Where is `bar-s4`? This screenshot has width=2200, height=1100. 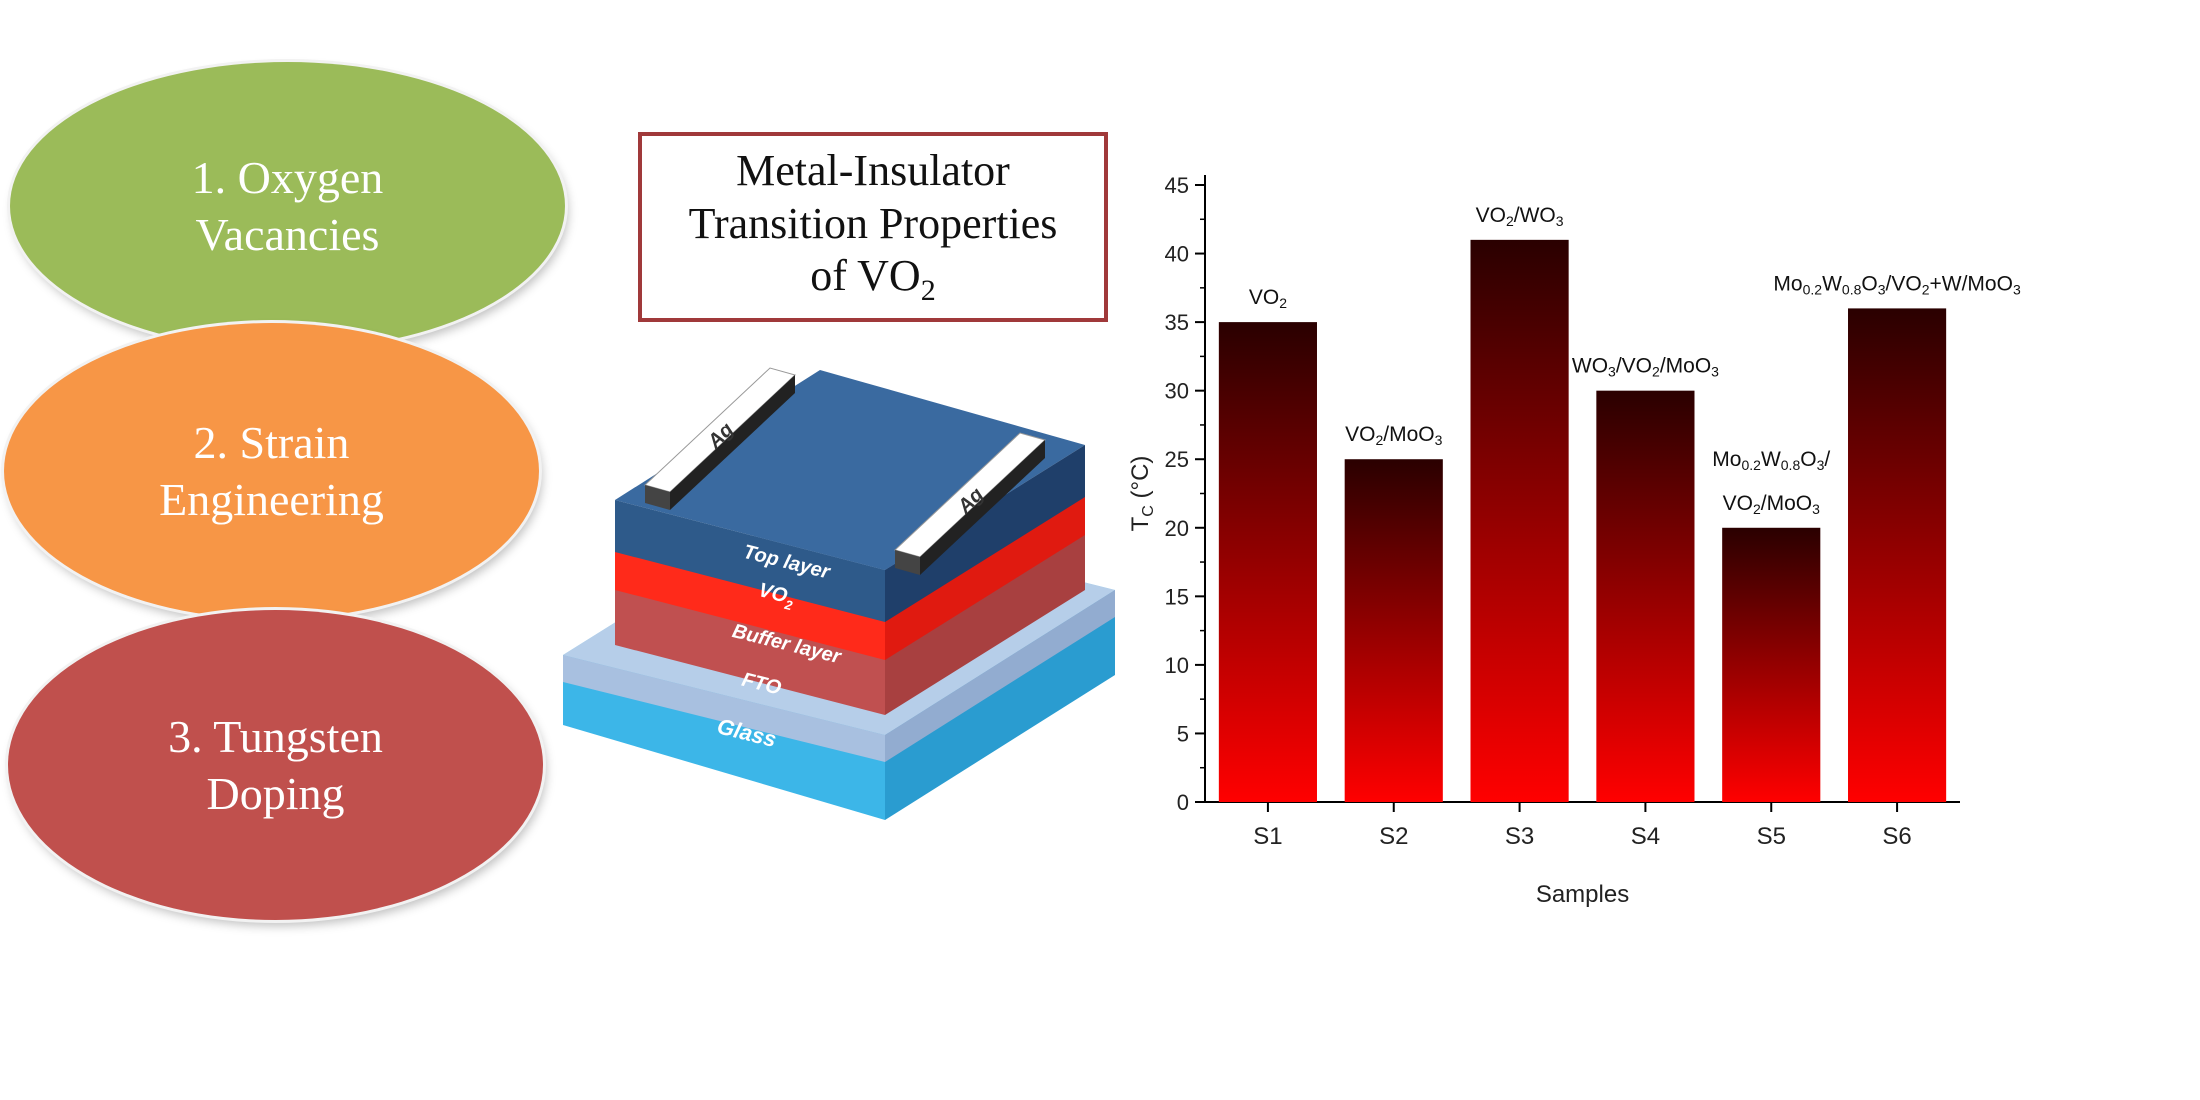
bar-s4 is located at coordinates (1645, 596).